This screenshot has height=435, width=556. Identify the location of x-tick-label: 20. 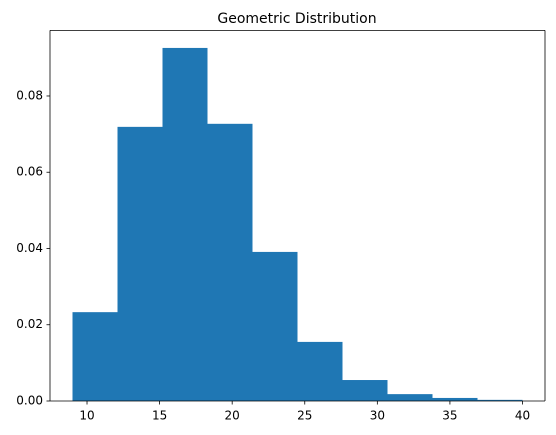
(232, 416).